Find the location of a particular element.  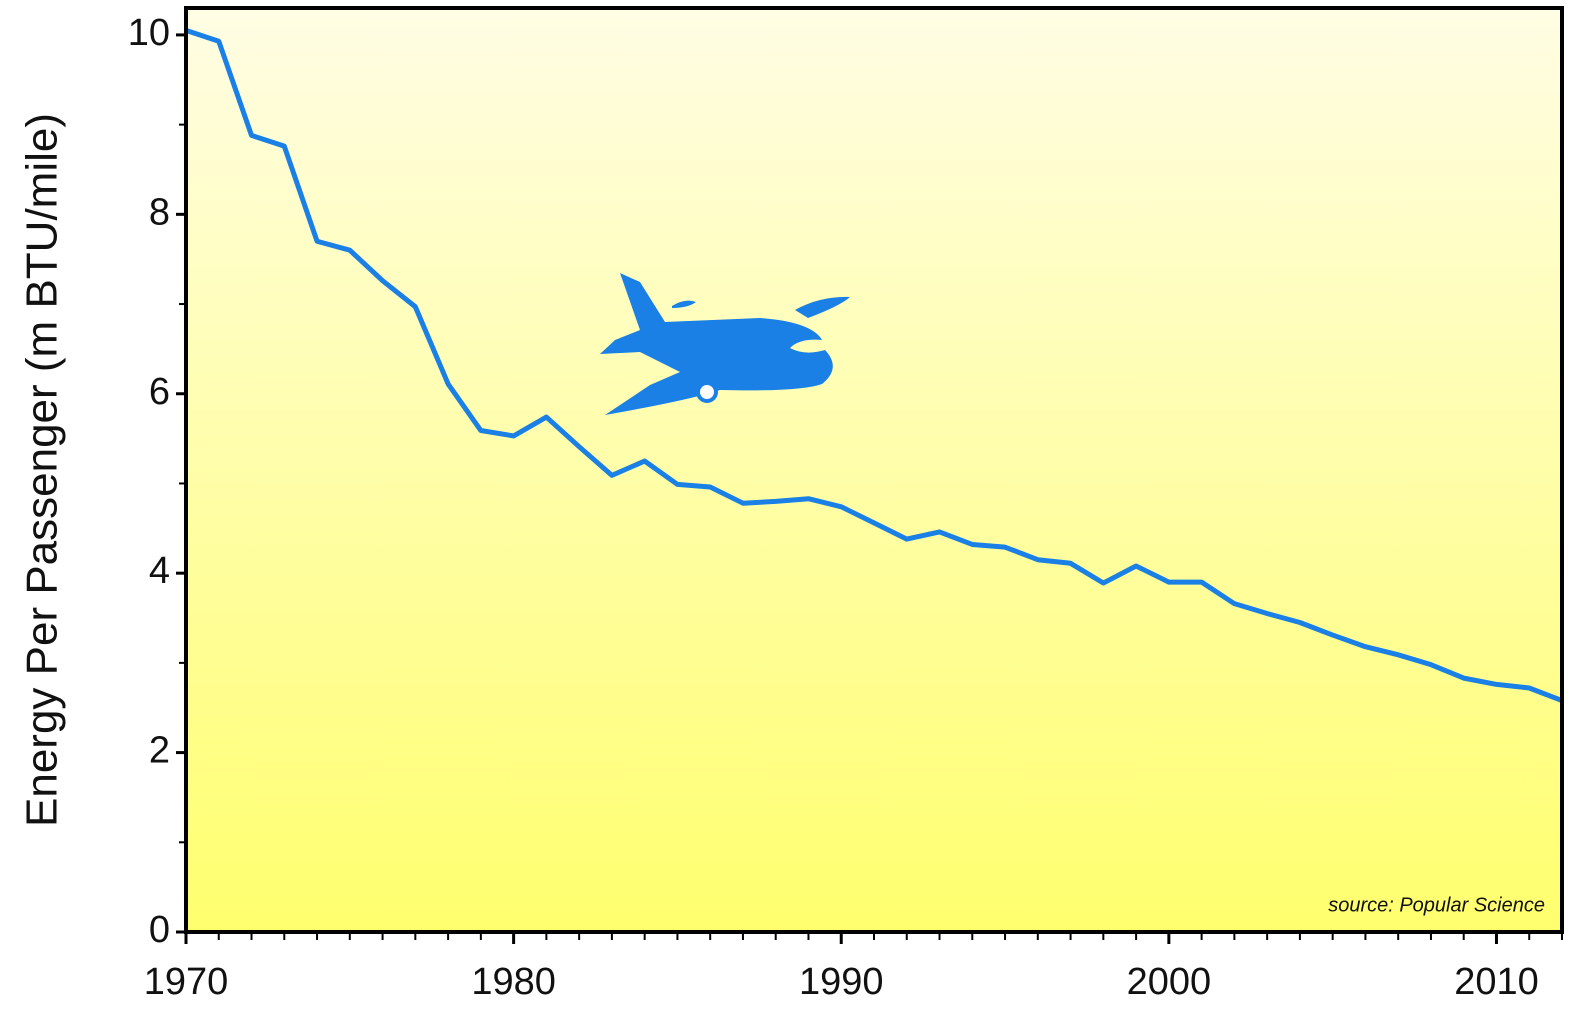

x-tick-label: 1970 is located at coordinates (186, 982).